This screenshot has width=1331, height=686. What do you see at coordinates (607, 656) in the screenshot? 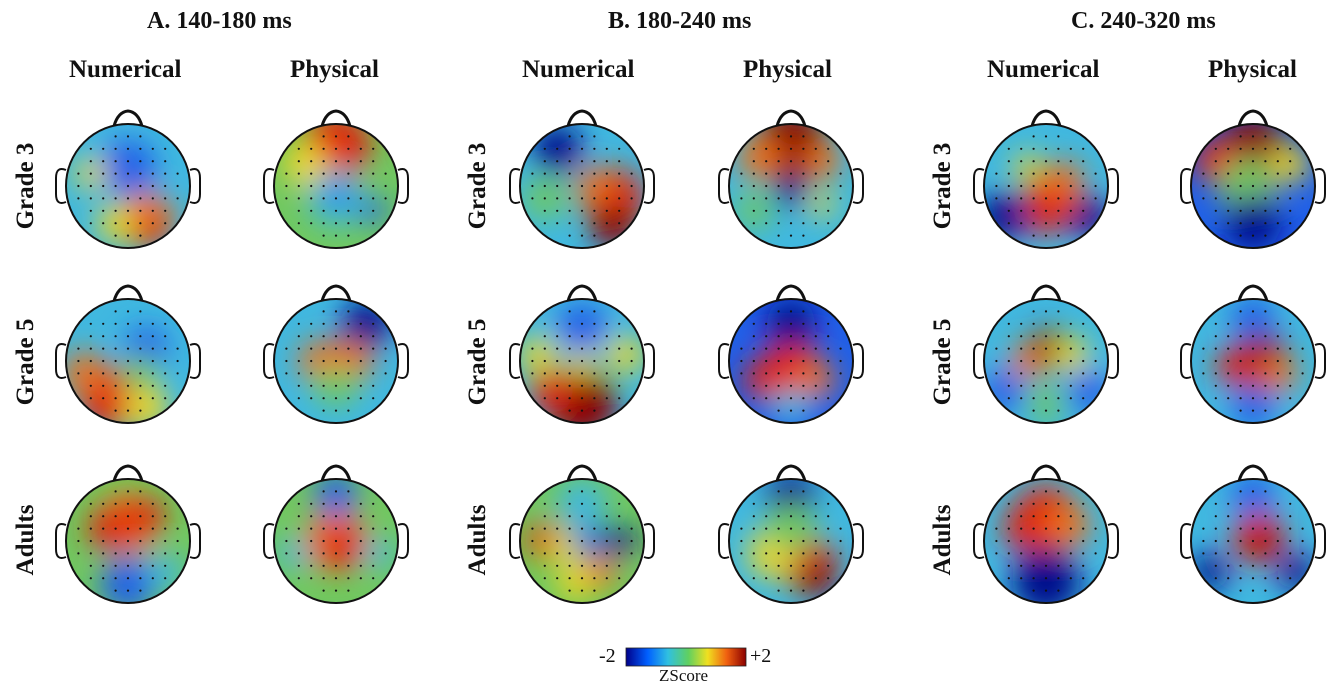
I see `colorbar-min-label: -2` at bounding box center [607, 656].